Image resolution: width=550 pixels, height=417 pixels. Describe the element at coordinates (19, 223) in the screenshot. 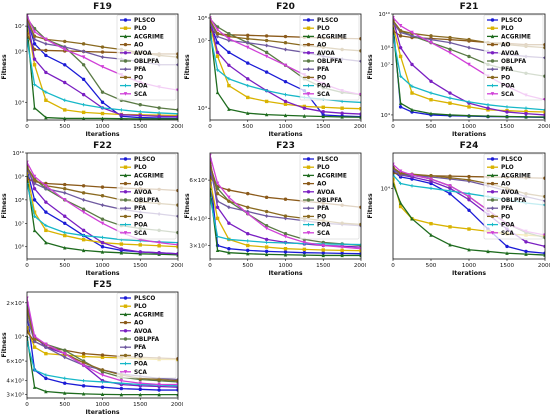

I see `y-tick-label: 10⁷` at that location.